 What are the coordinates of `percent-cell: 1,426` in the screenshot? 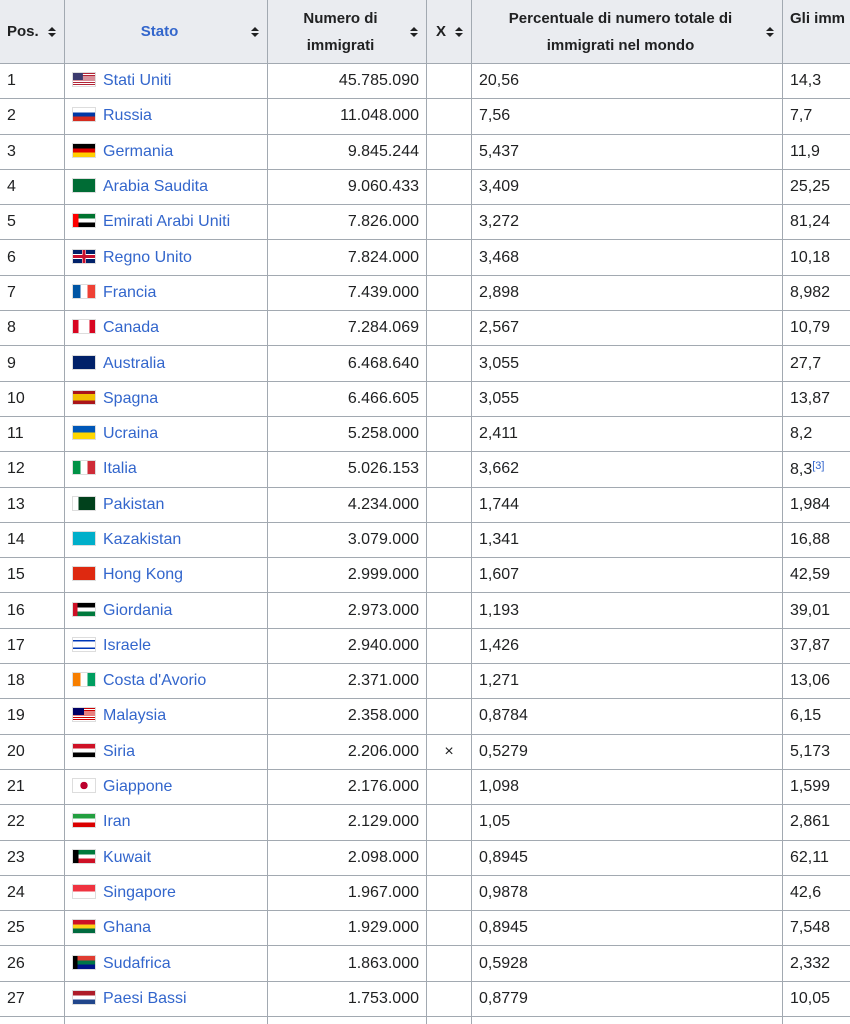 It's located at (627, 646).